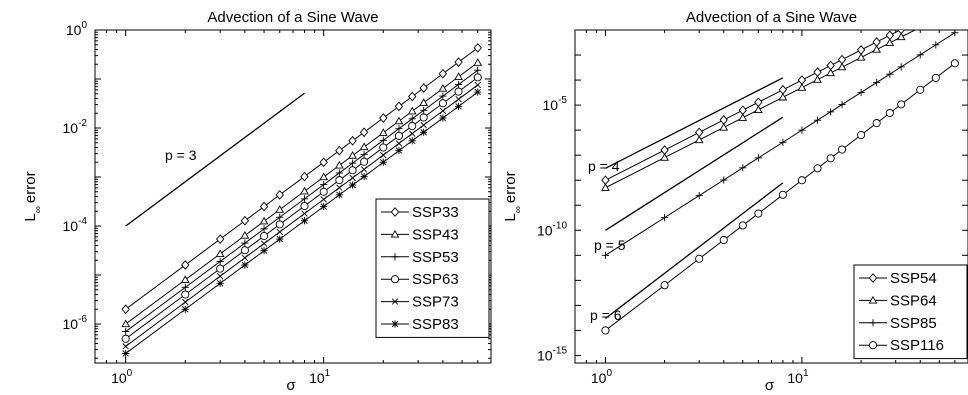  I want to click on legend-label: SSP73, so click(435, 302).